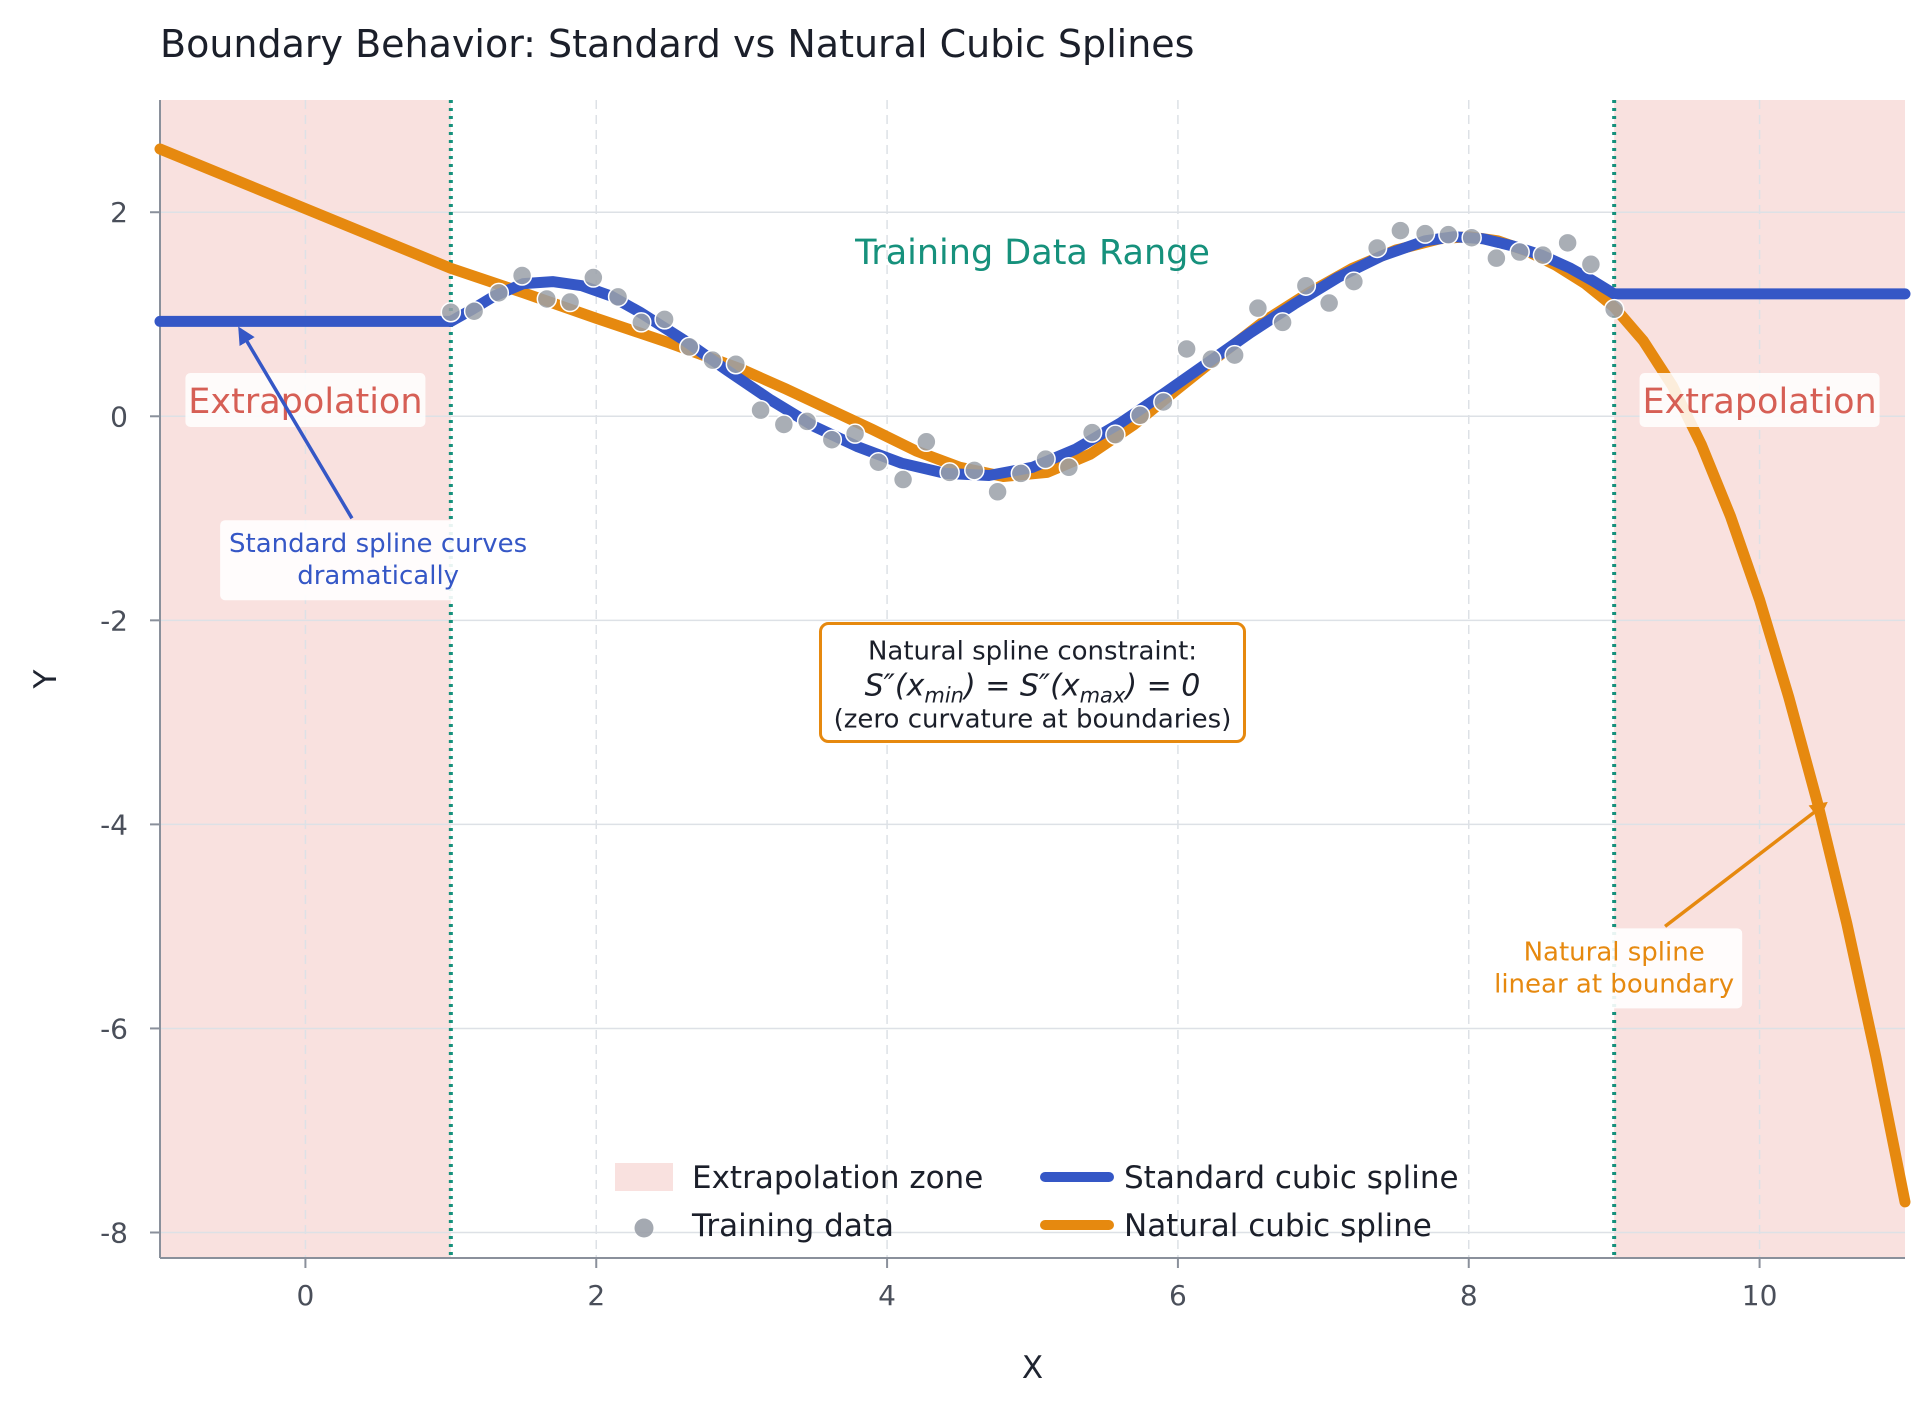 Image resolution: width=1920 pixels, height=1405 pixels. I want to click on constraint-box, so click(1032, 683).